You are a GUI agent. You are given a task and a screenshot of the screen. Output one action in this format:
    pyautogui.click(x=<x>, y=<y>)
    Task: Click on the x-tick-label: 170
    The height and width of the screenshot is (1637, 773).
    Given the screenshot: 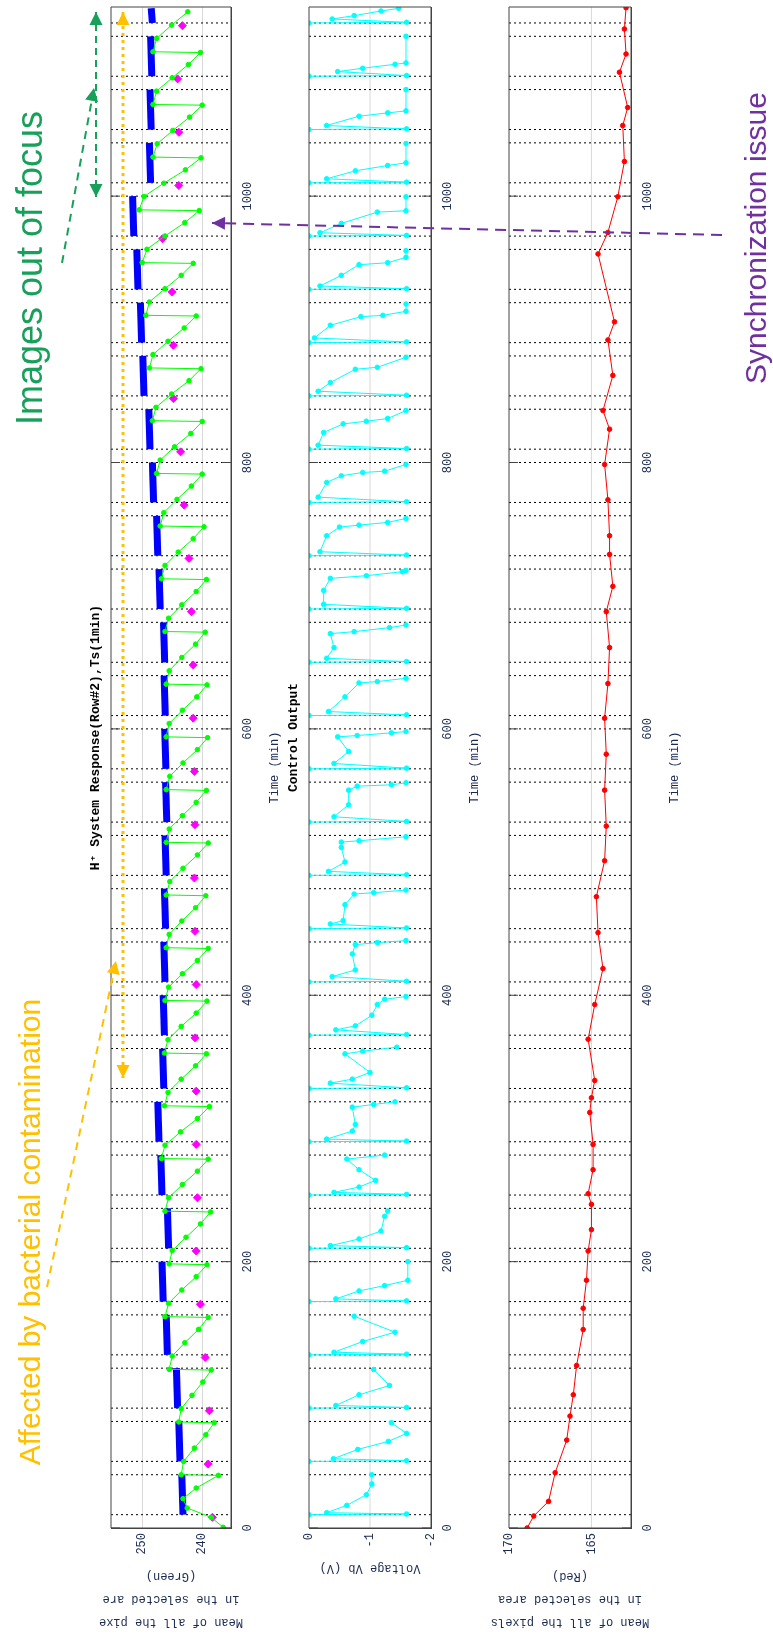 What is the action you would take?
    pyautogui.click(x=509, y=1544)
    